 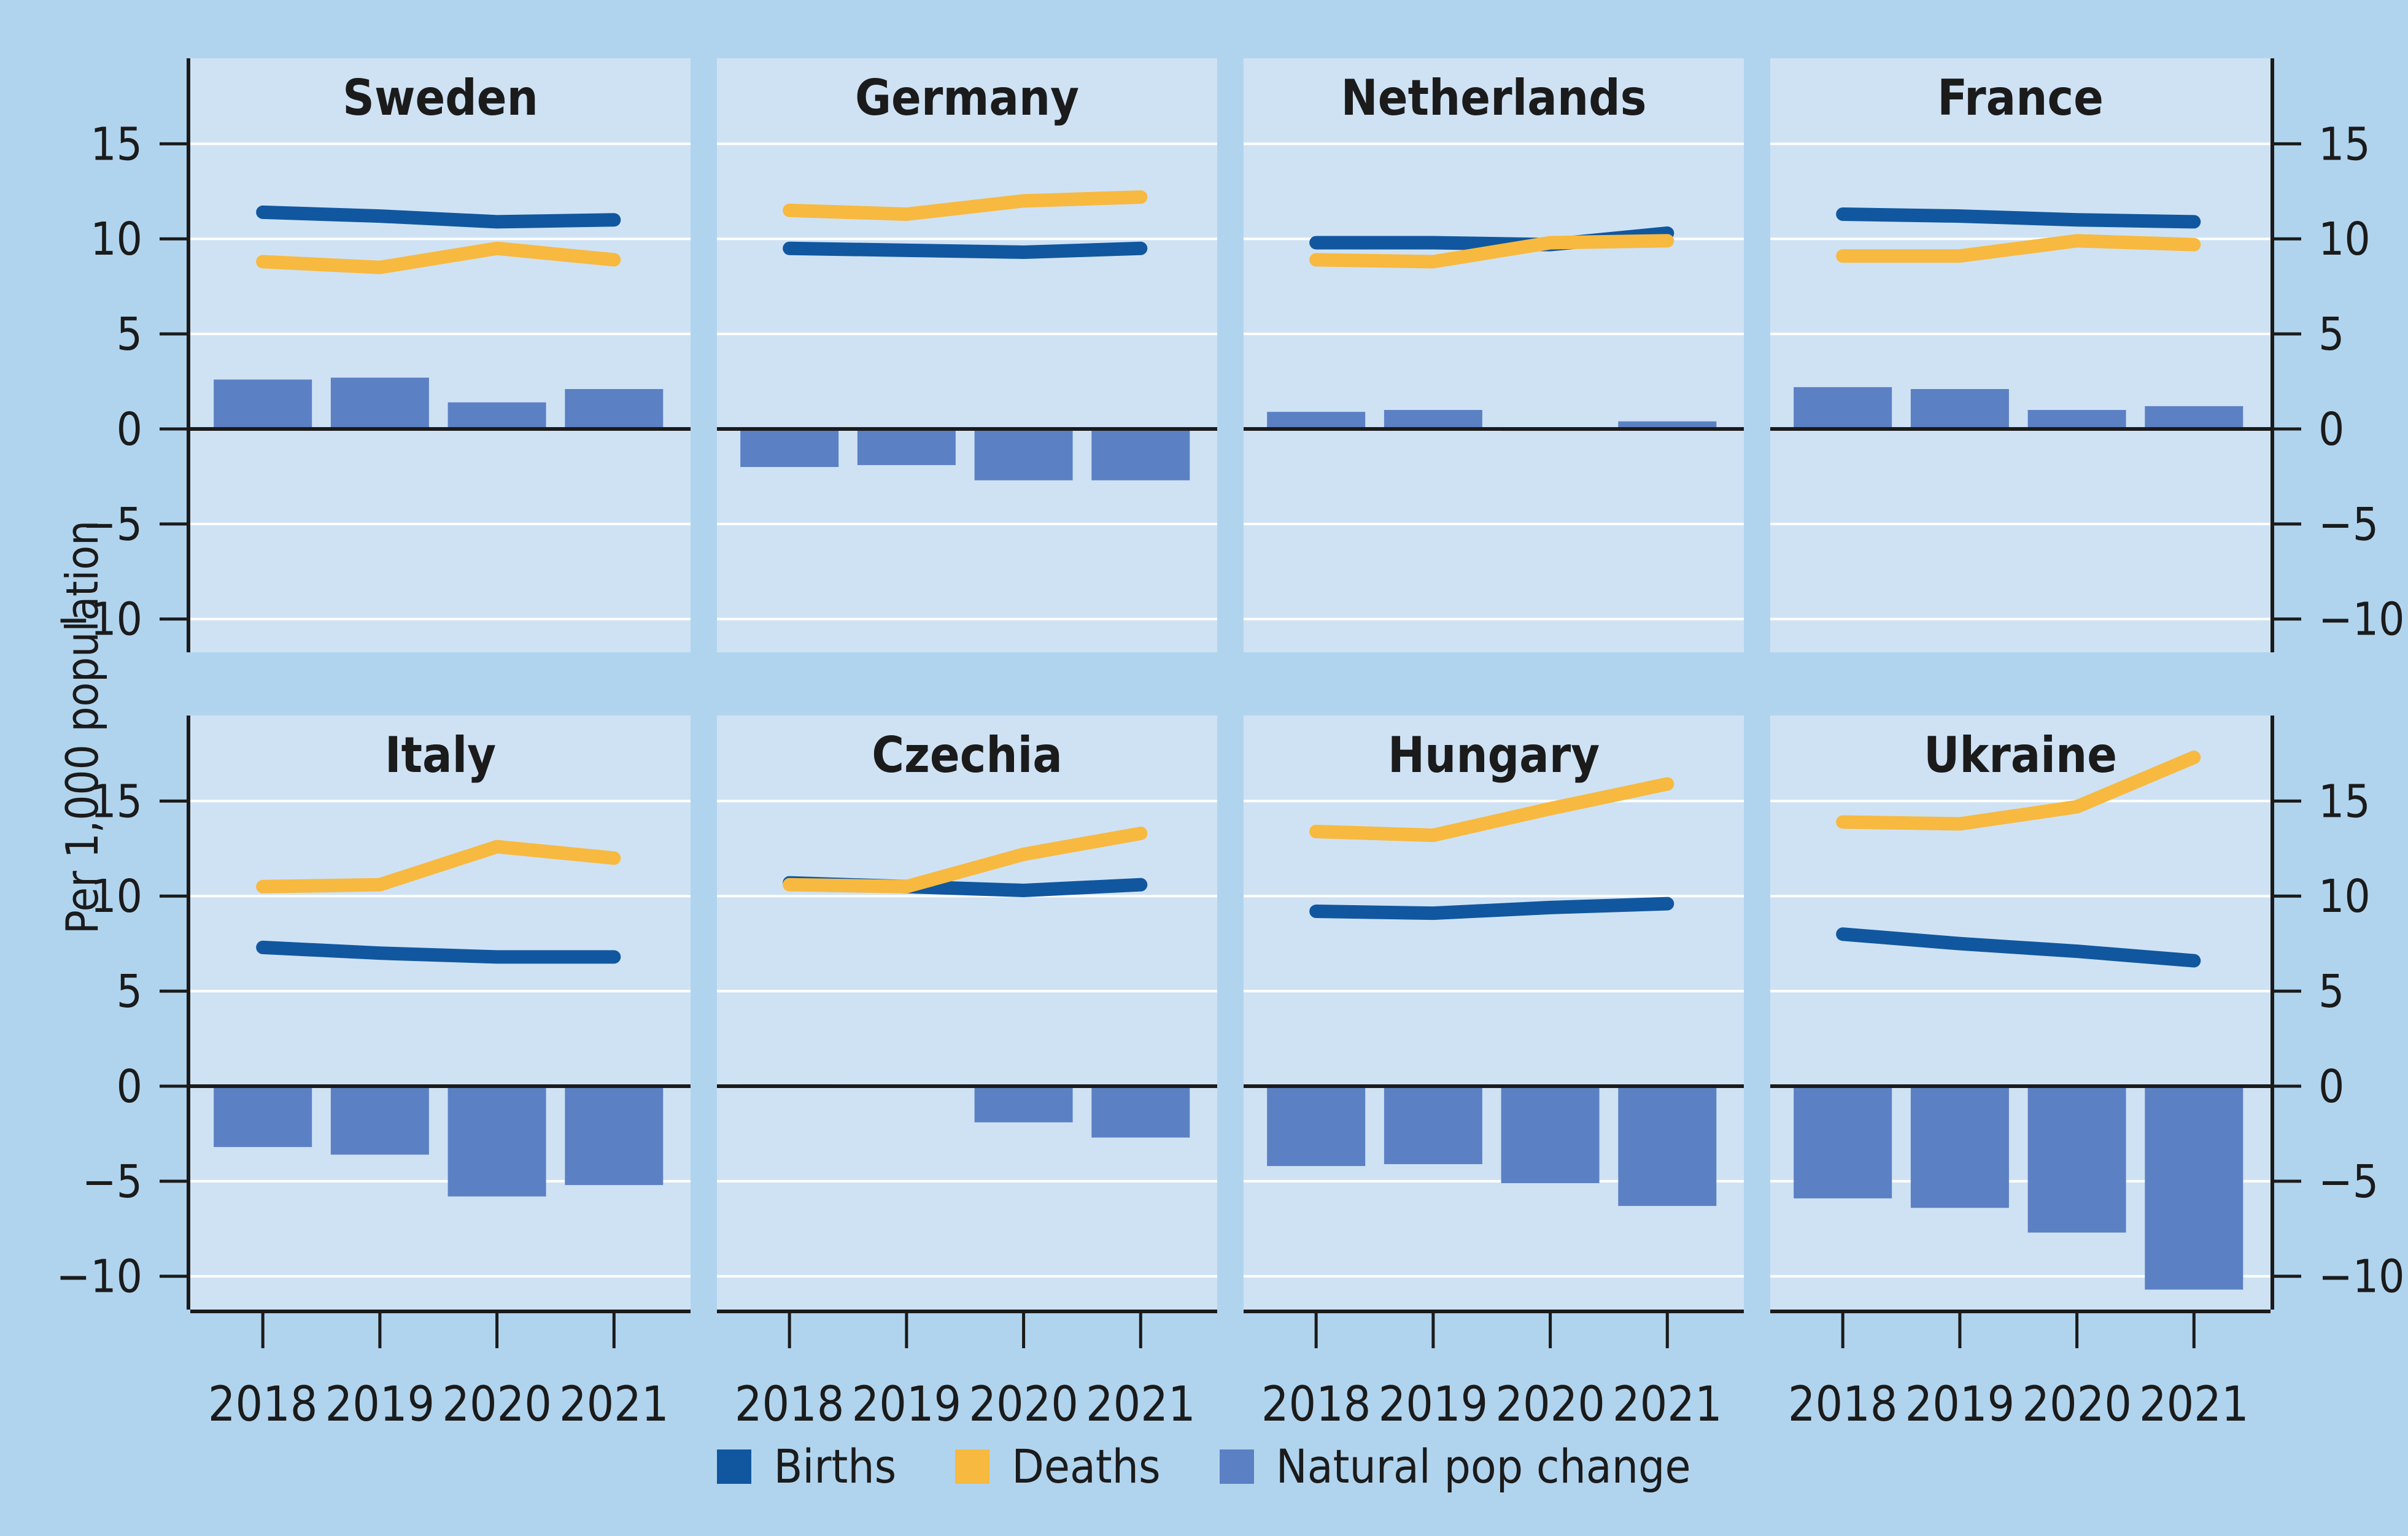 What do you see at coordinates (967, 755) in the screenshot?
I see `panel-title: Czechia` at bounding box center [967, 755].